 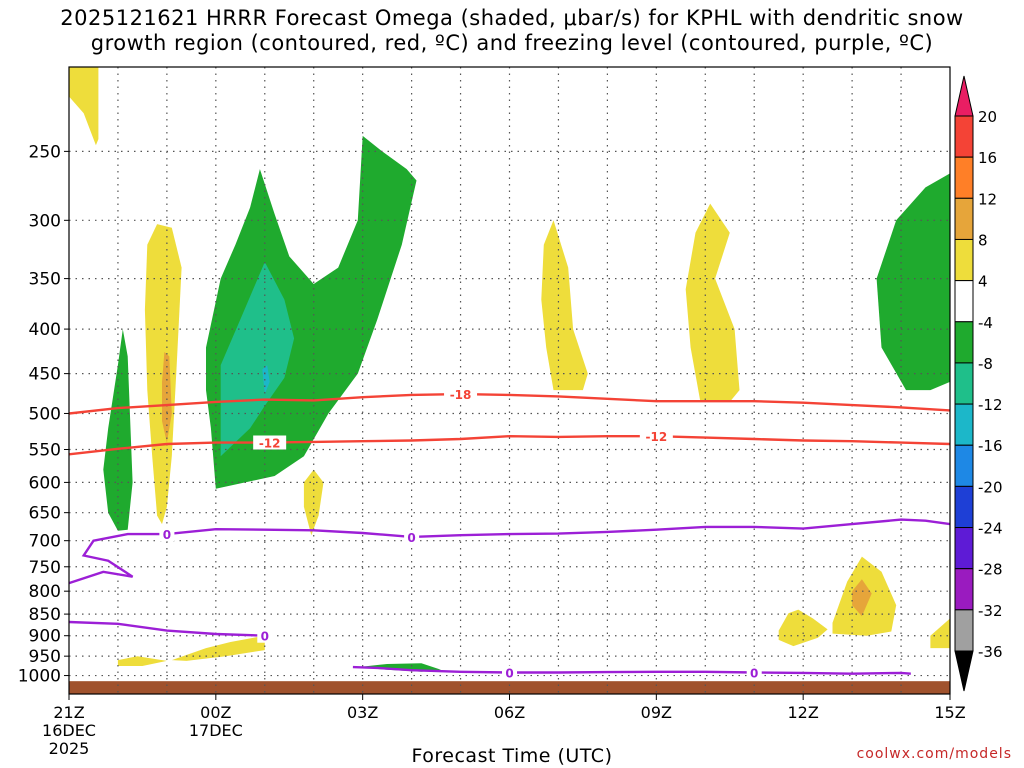 What do you see at coordinates (949, 712) in the screenshot?
I see `x-tick-label: 15Z` at bounding box center [949, 712].